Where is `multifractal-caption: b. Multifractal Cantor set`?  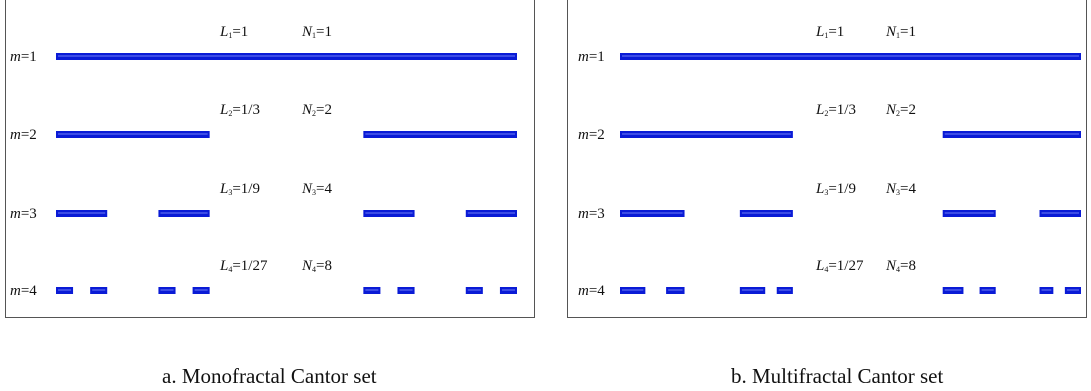
multifractal-caption: b. Multifractal Cantor set is located at coordinates (837, 376).